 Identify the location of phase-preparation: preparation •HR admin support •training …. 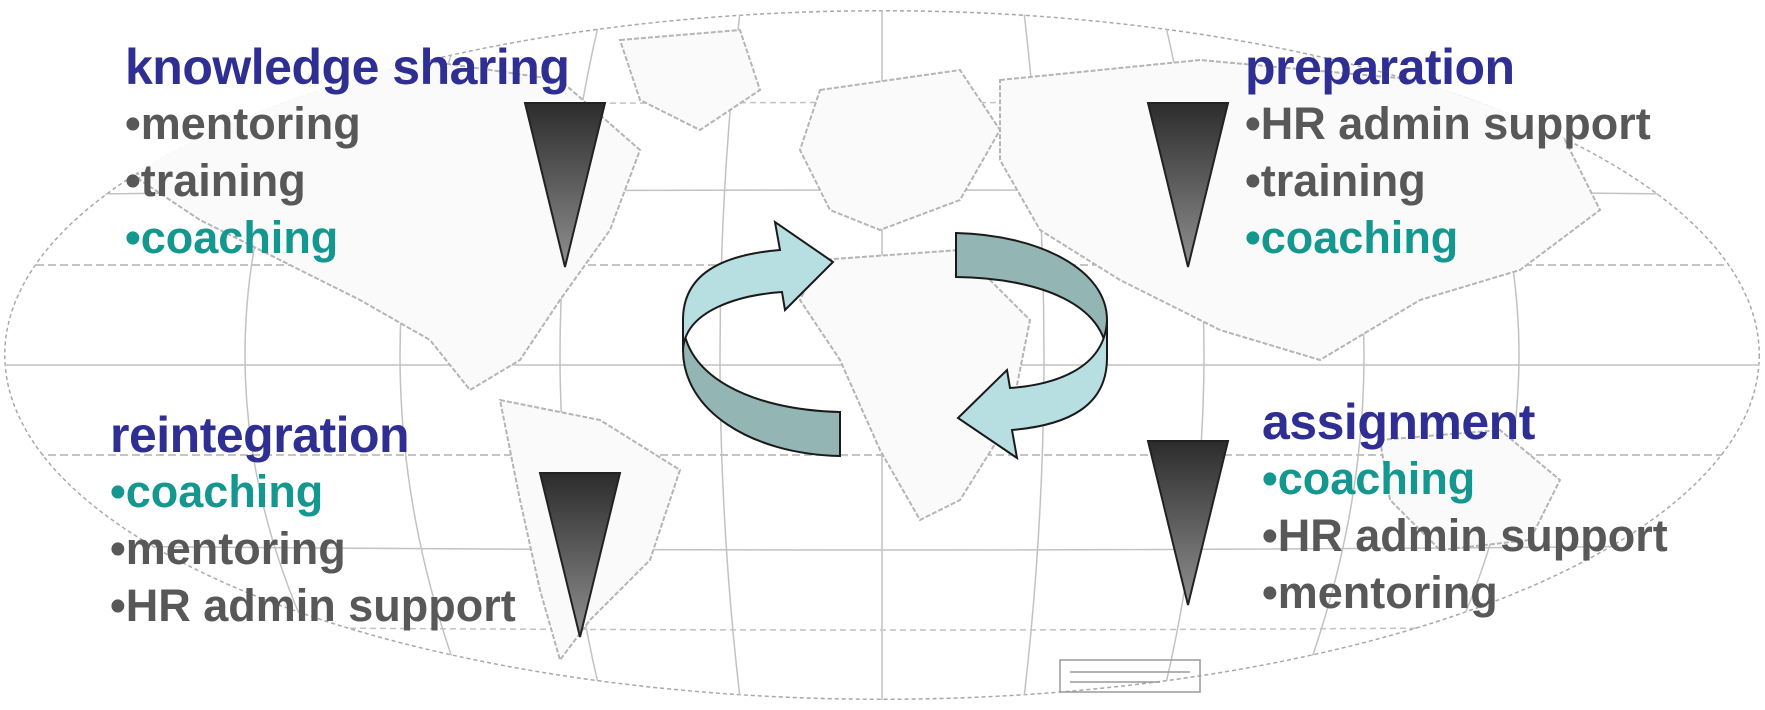
(1448, 157).